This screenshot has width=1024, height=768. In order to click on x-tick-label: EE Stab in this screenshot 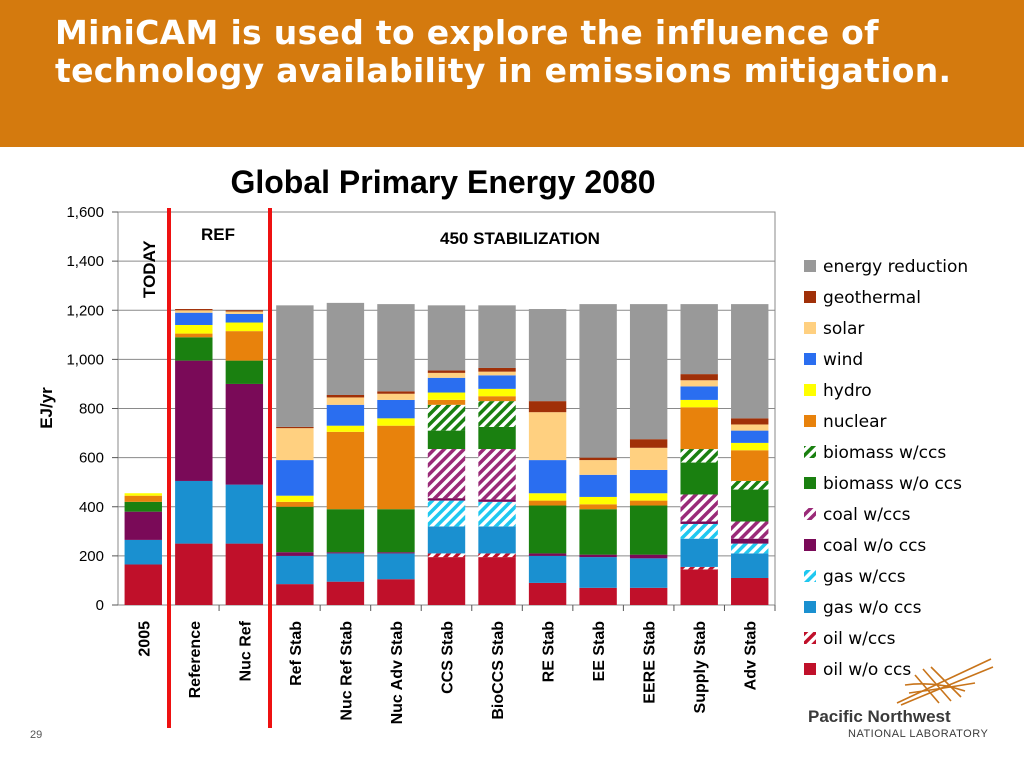, I will do `click(599, 651)`.